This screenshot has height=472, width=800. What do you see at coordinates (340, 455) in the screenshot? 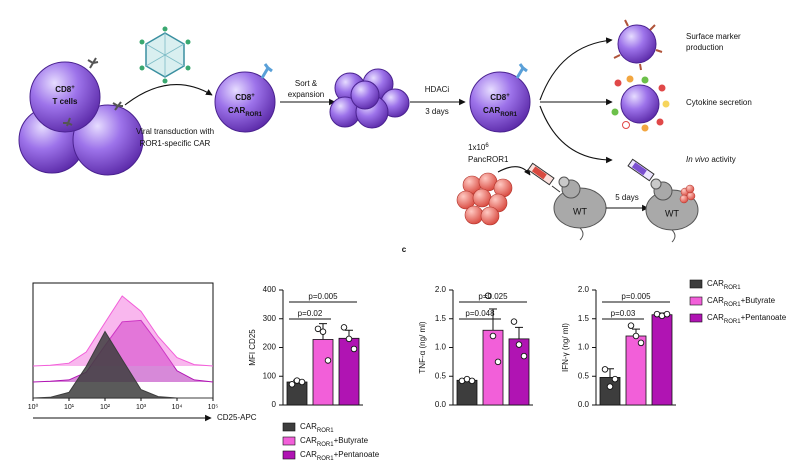
I see `legend-label: CARROR1+Pentanoate` at bounding box center [340, 455].